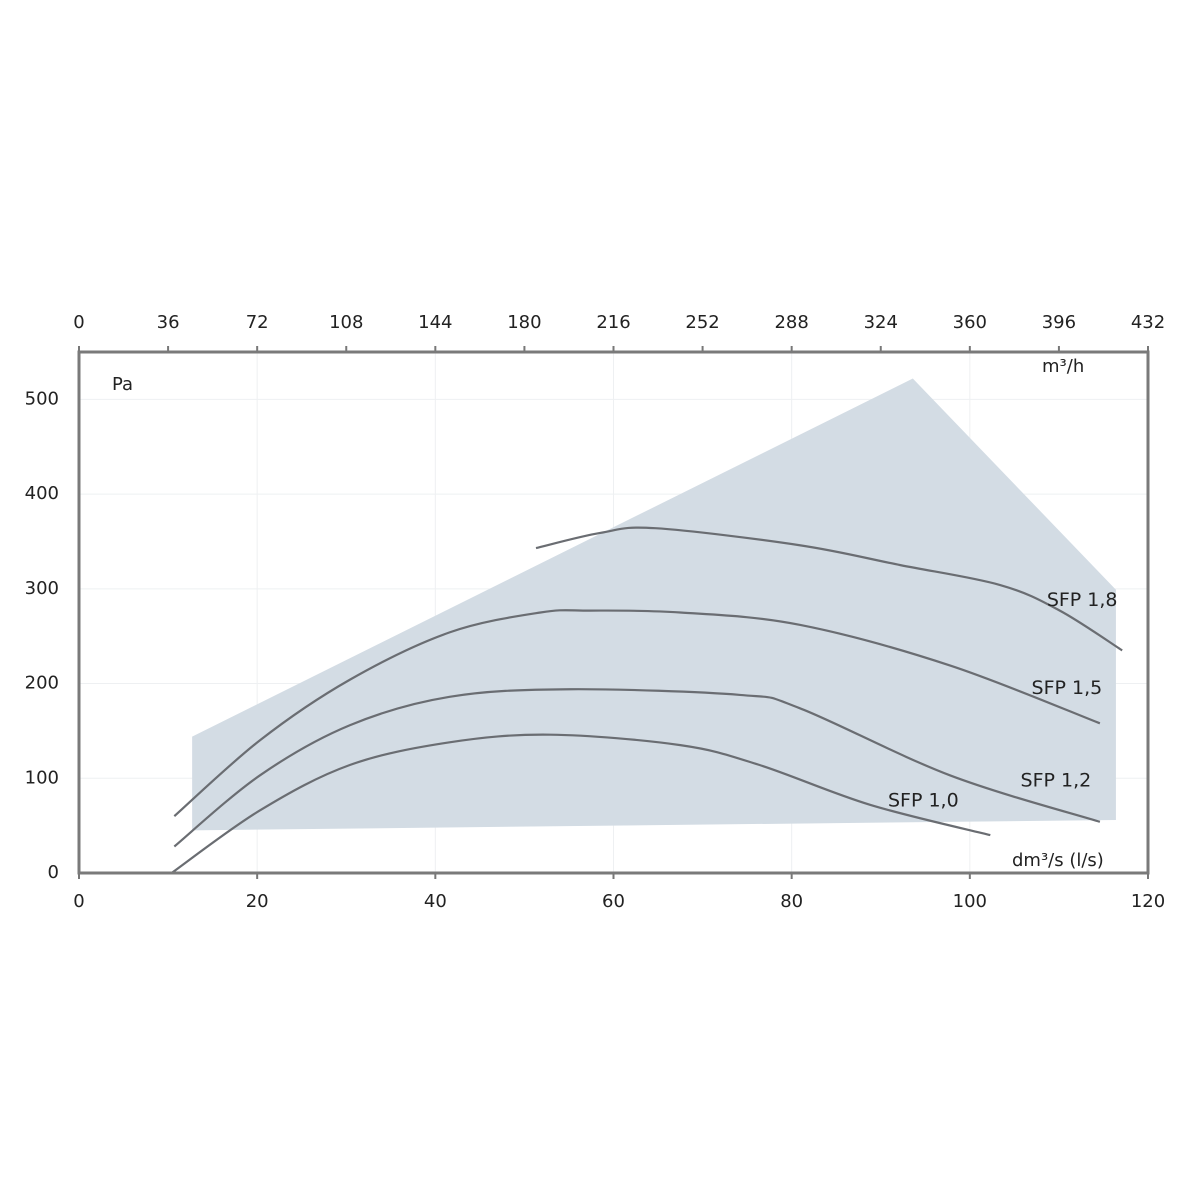 The image size is (1188, 1188). What do you see at coordinates (1082, 600) in the screenshot?
I see `curve-label: SFP 1,8` at bounding box center [1082, 600].